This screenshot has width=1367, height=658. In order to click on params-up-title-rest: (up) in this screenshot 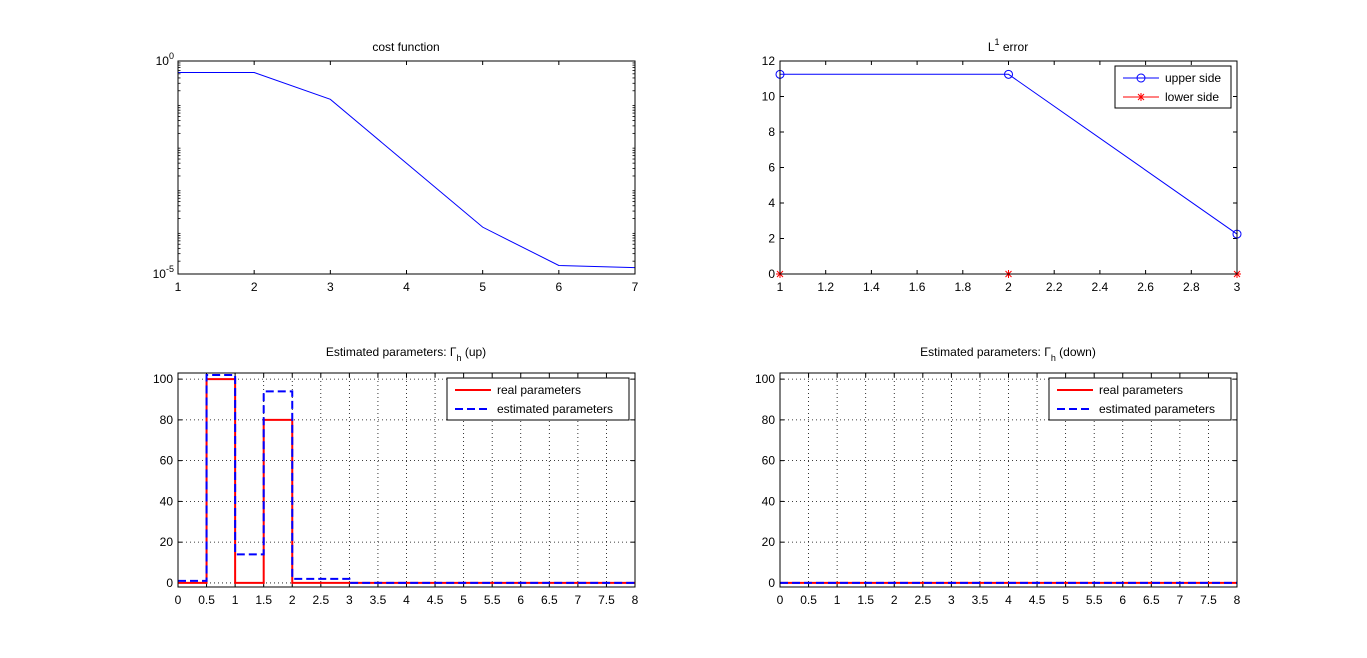, I will do `click(474, 352)`.